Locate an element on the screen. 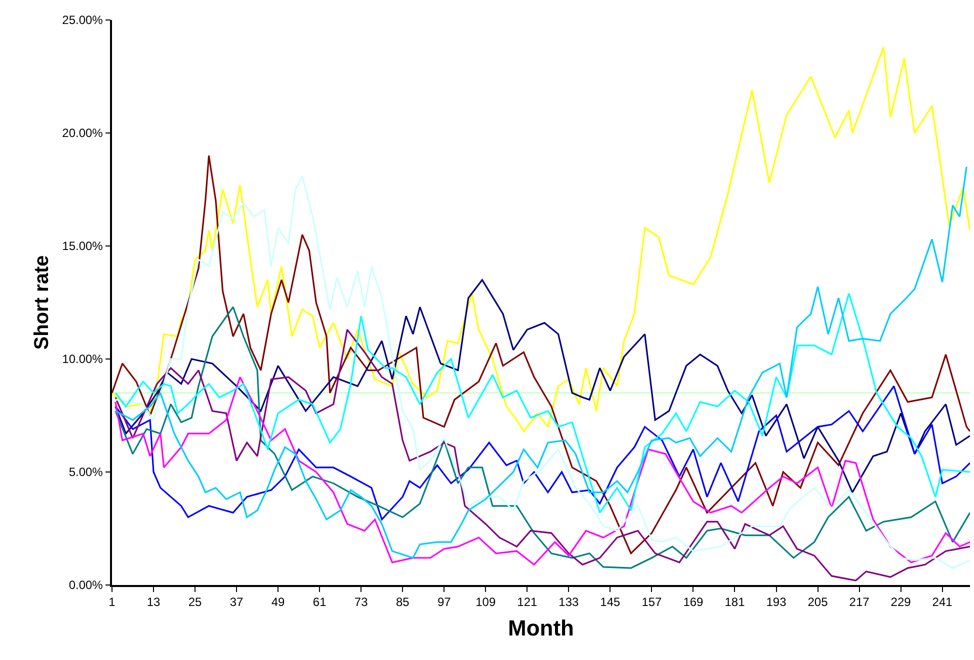 Image resolution: width=974 pixels, height=660 pixels. y-tick-label: 0.00% is located at coordinates (86, 585).